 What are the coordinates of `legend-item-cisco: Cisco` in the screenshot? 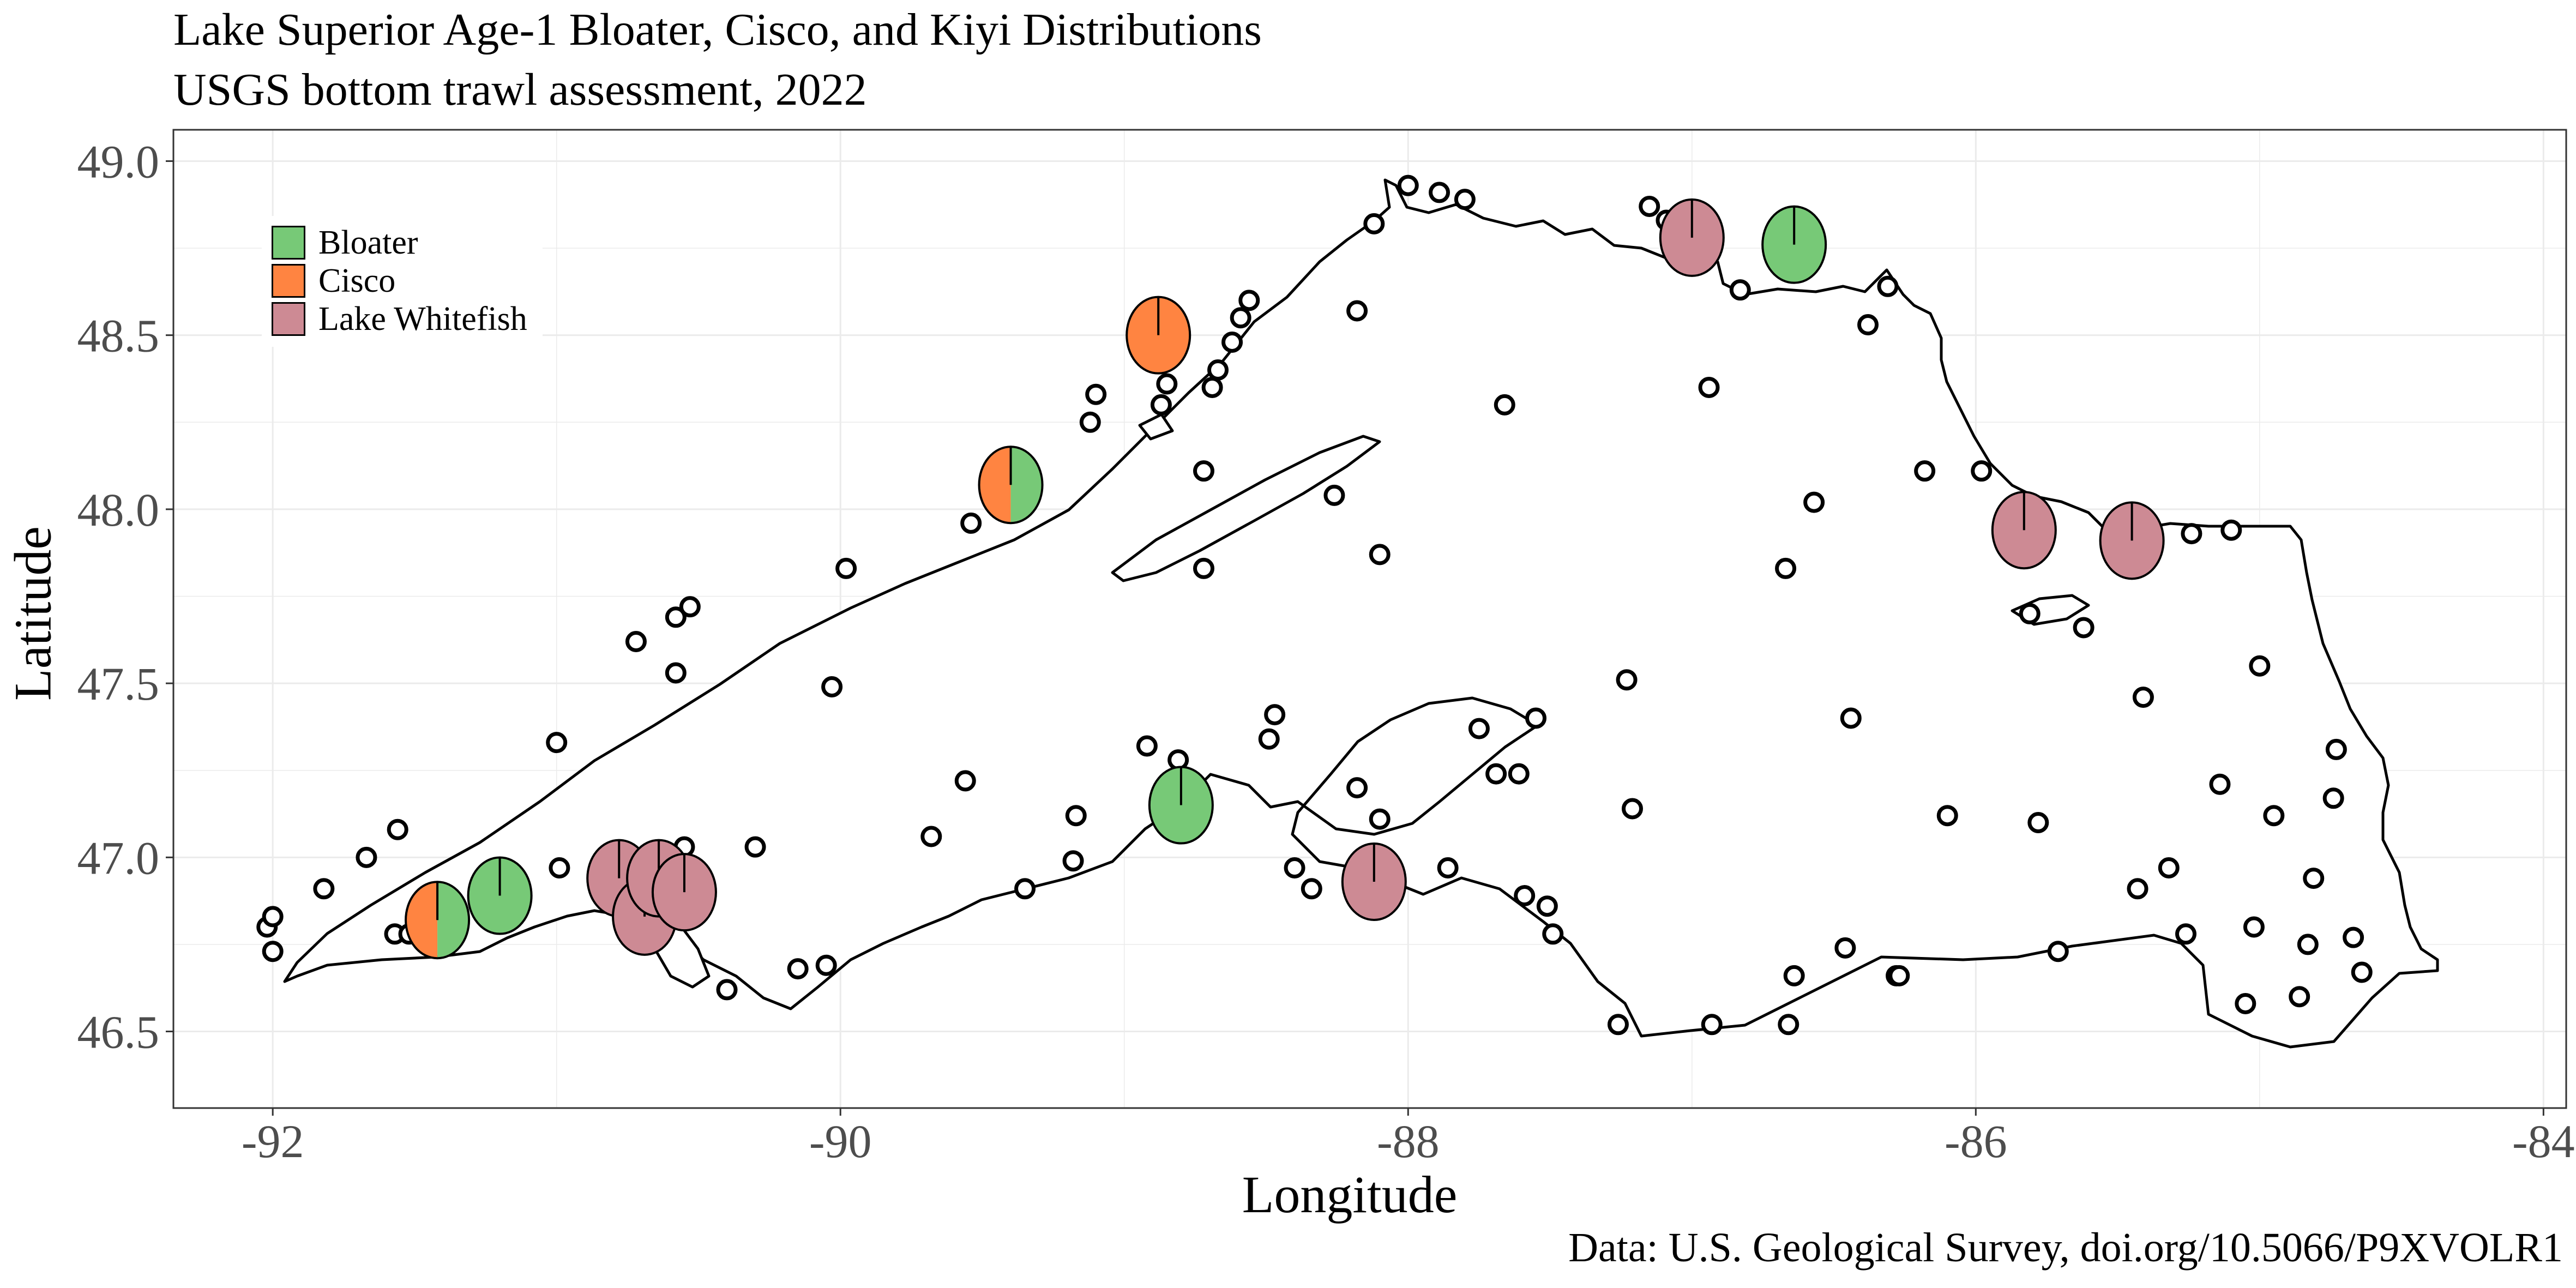 It's located at (399, 281).